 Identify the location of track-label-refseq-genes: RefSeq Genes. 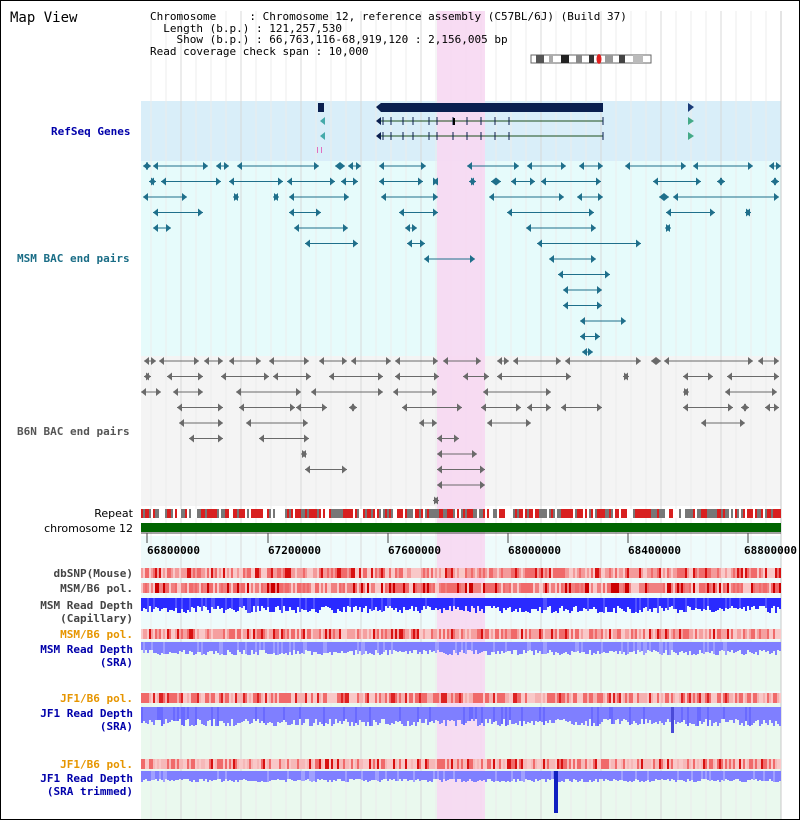
(91, 131).